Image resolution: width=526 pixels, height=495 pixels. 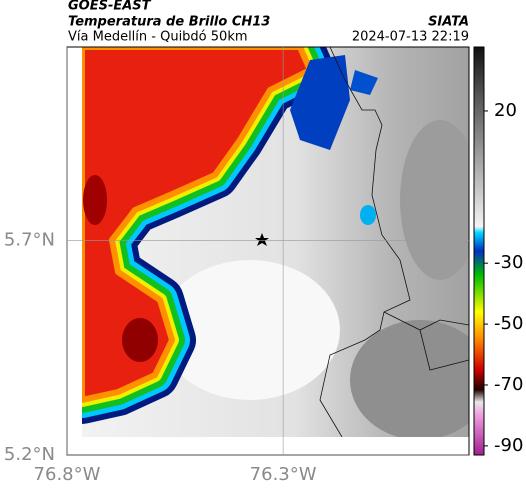 I want to click on location-marker, so click(x=262, y=239).